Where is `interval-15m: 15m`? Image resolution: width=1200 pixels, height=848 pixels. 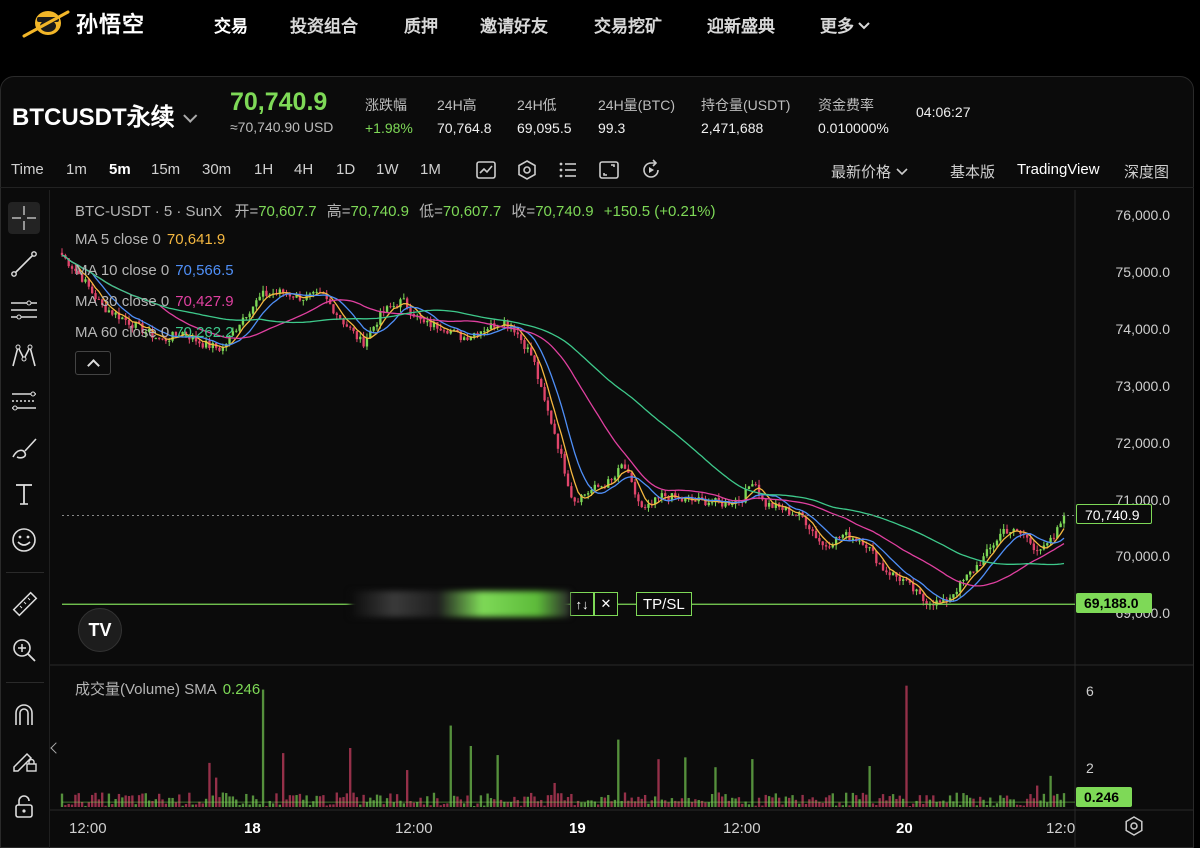 interval-15m: 15m is located at coordinates (166, 169).